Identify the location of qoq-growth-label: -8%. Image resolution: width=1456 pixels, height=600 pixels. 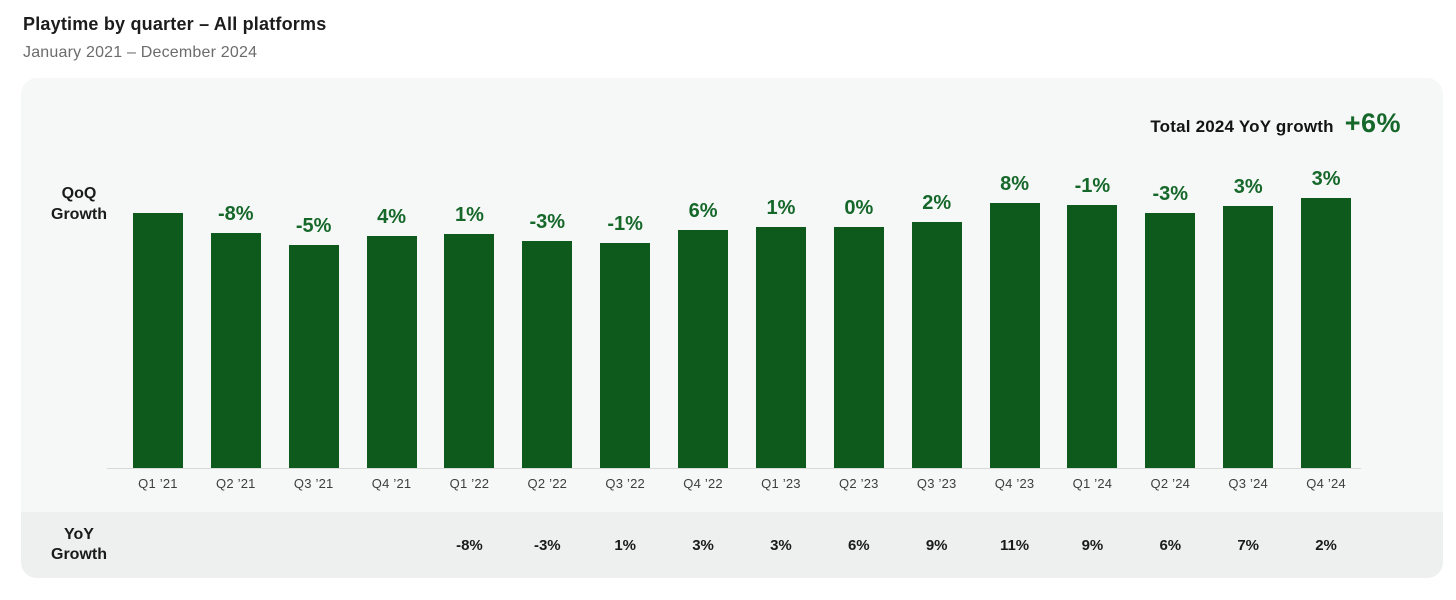
(236, 214).